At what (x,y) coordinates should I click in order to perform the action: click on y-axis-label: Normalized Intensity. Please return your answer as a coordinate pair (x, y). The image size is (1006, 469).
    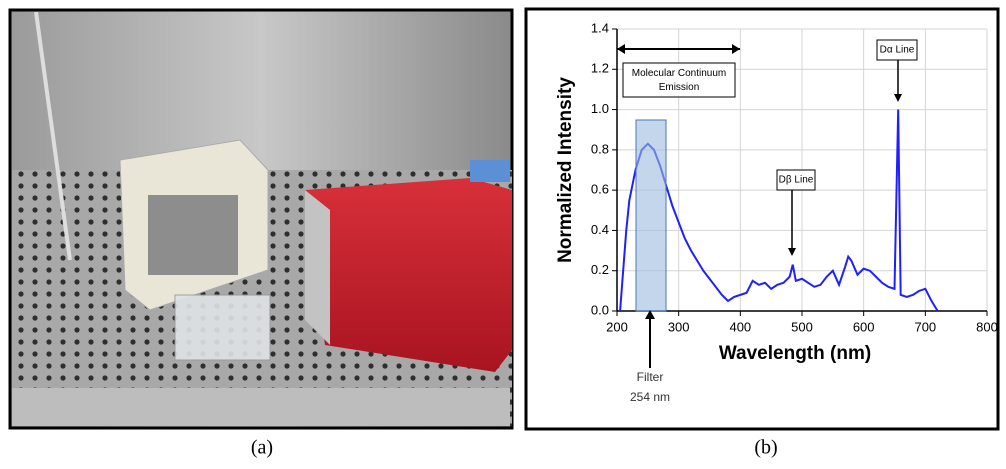
    Looking at the image, I should click on (565, 170).